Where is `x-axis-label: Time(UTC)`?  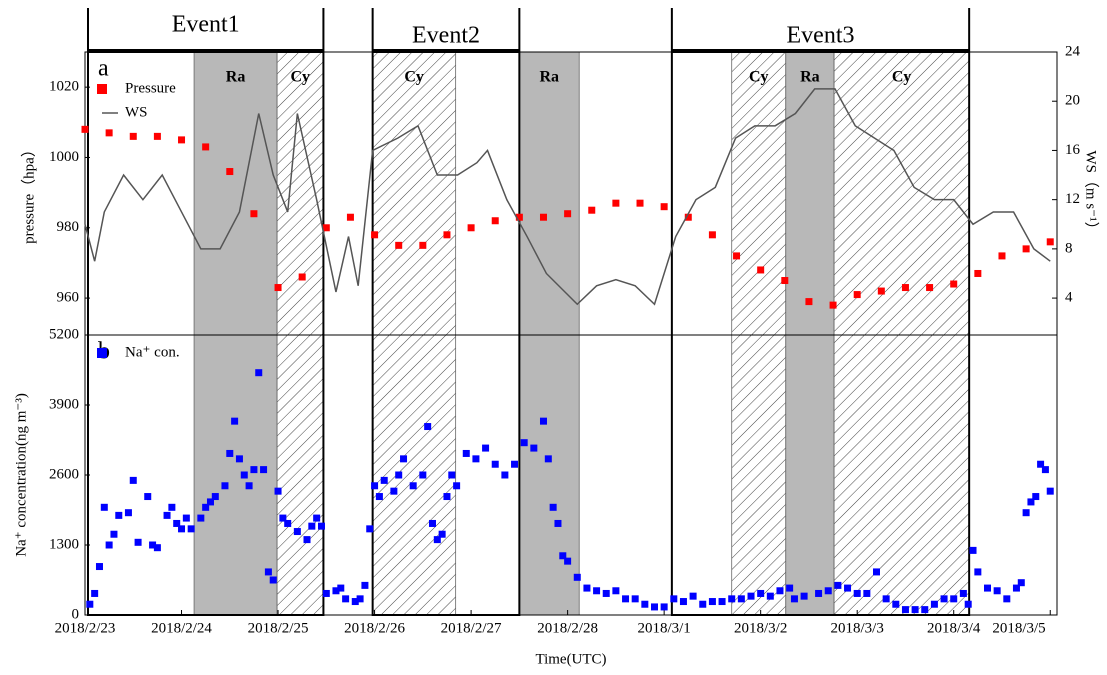
x-axis-label: Time(UTC) is located at coordinates (570, 659).